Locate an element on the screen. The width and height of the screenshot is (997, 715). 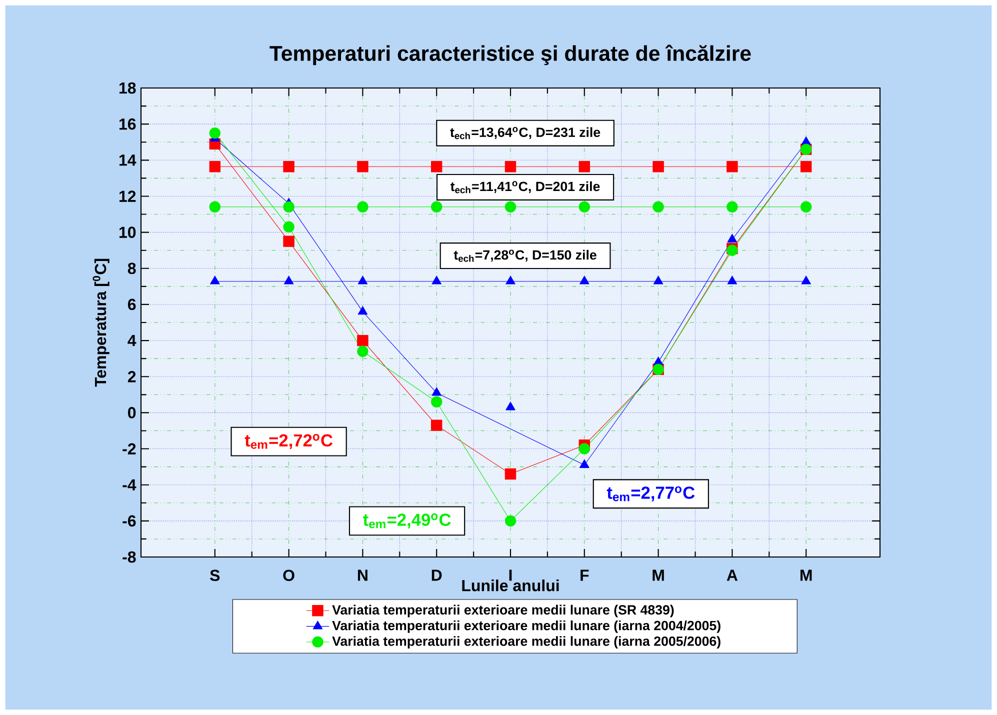
legend-label: Variatia temperaturii exterioare medii lunare (iarna 2005/2006) is located at coordinates (526, 642).